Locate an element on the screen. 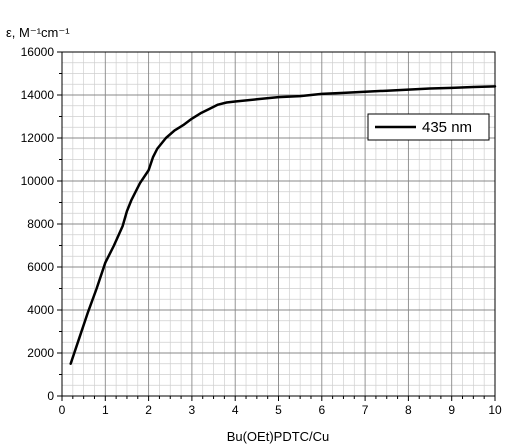  legend-label: 435 nm is located at coordinates (447, 127).